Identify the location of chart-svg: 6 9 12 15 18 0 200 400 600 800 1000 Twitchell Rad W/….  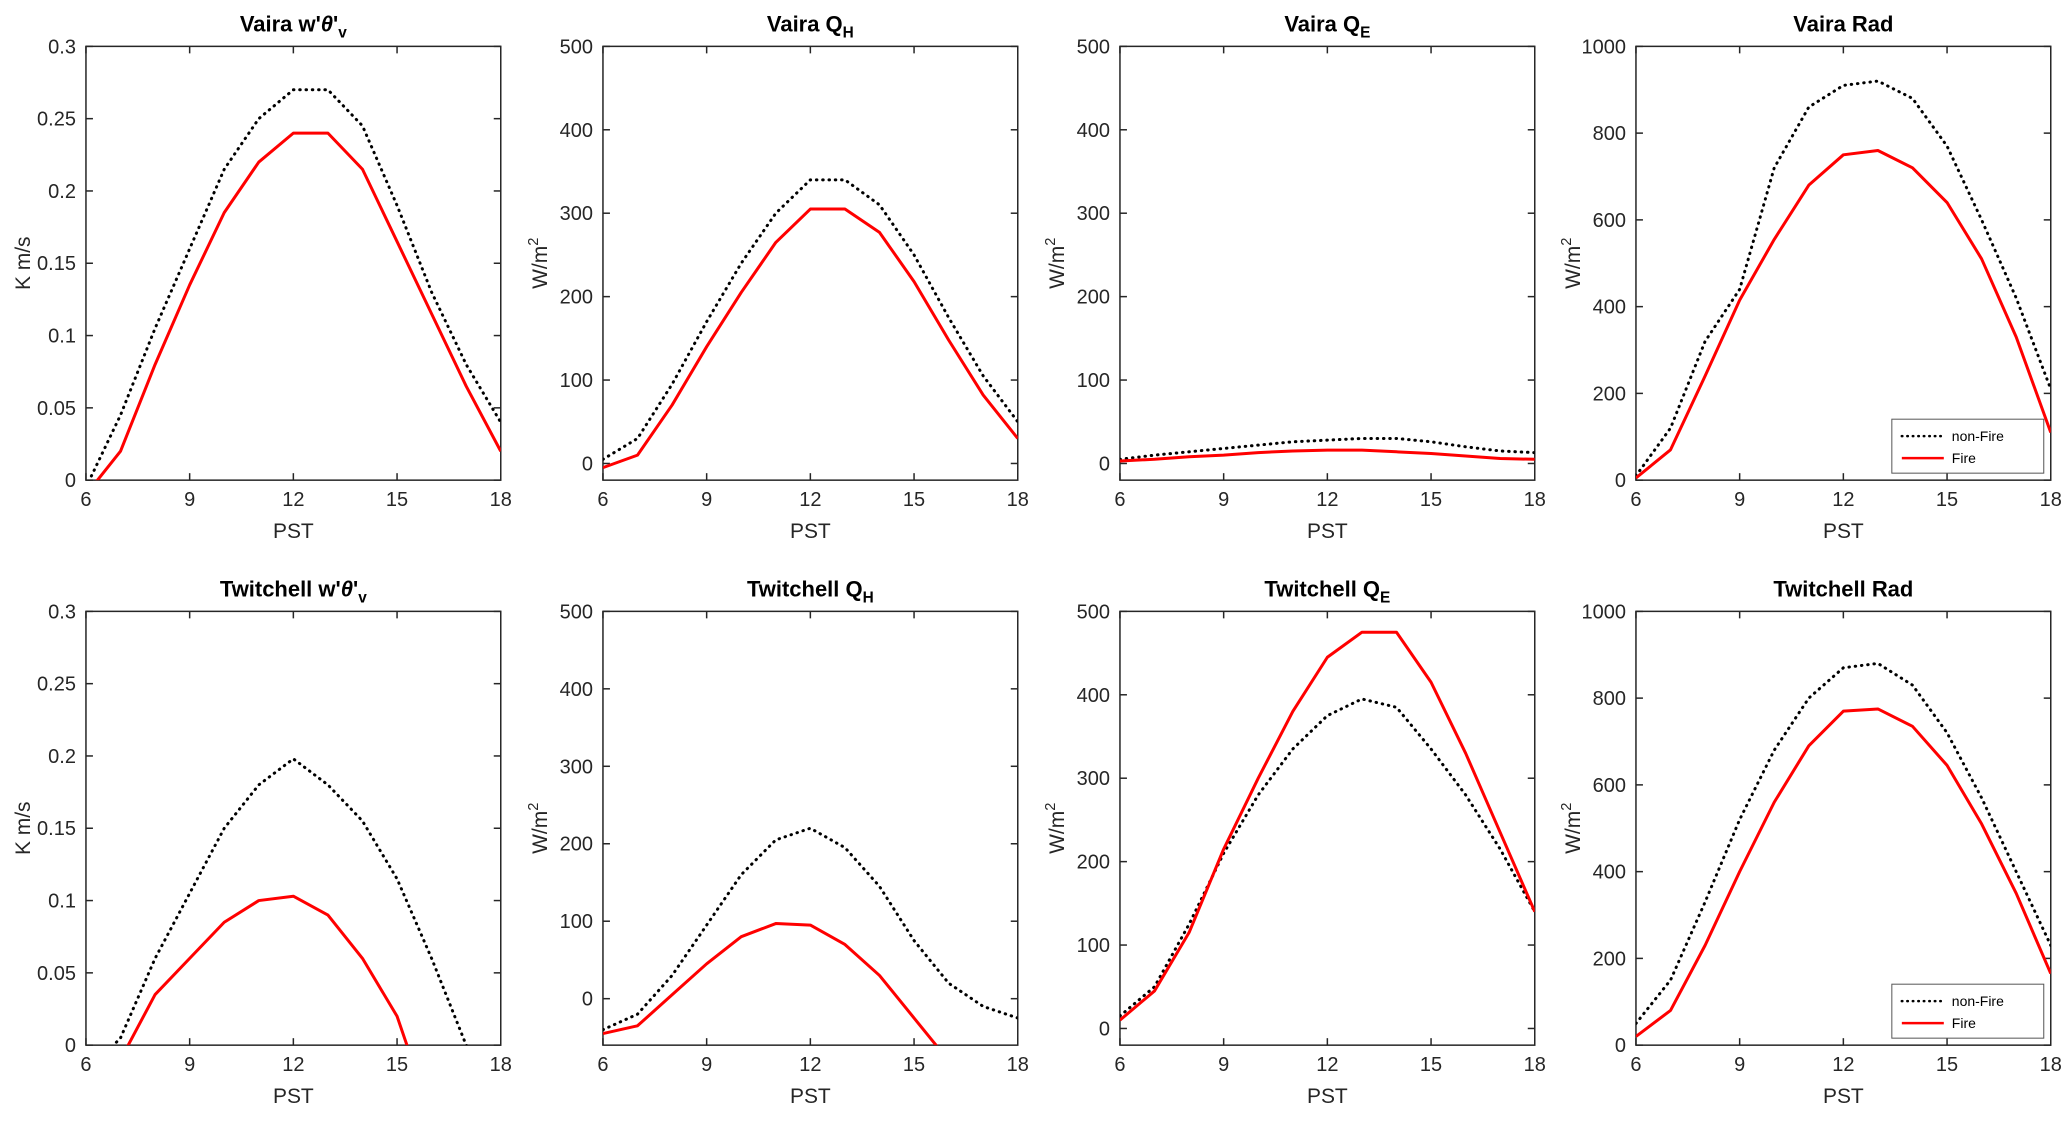
(1810, 842).